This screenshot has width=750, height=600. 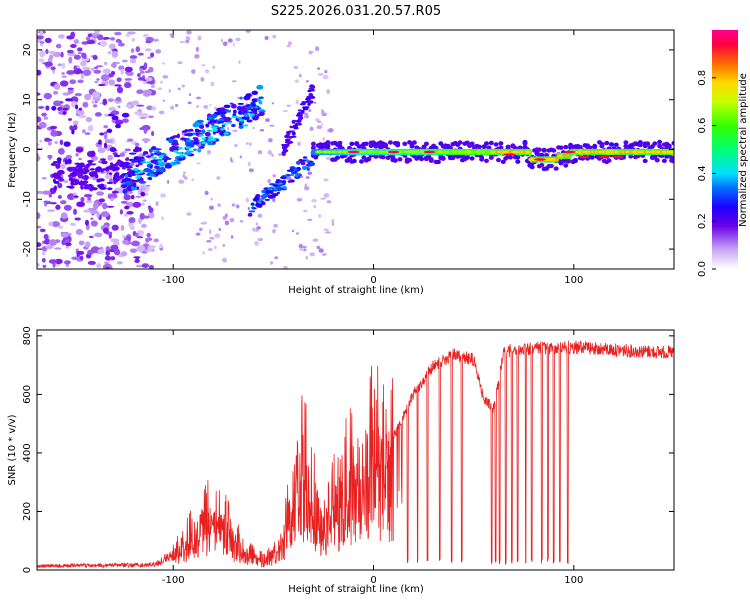 I want to click on snr-y-tick-label: 800, so click(x=27, y=335).